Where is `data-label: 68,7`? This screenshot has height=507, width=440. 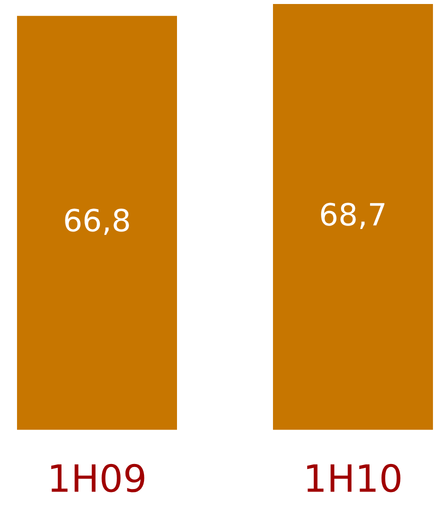
data-label: 68,7 is located at coordinates (352, 215).